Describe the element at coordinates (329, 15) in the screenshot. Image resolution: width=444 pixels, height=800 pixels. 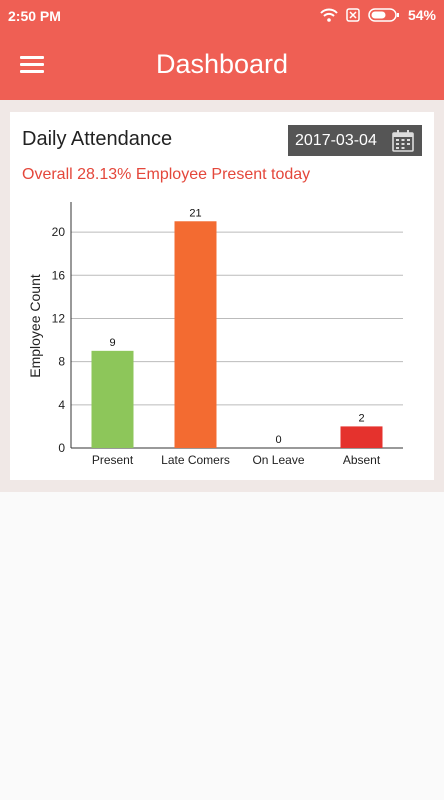
I see `wifi-icon` at that location.